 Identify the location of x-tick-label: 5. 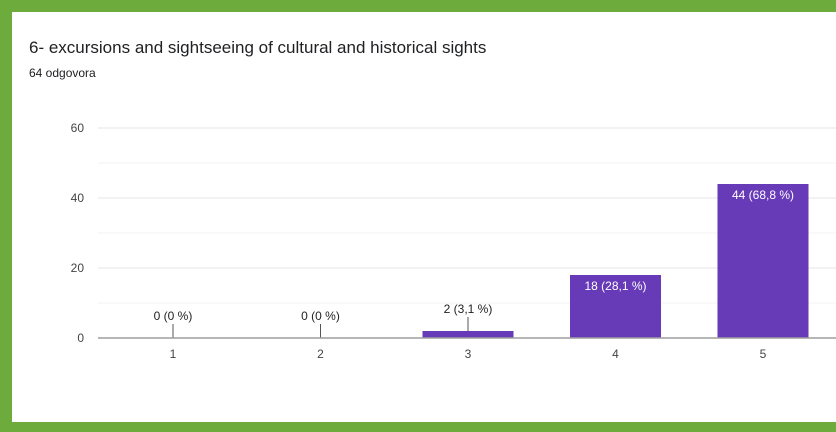
(763, 354).